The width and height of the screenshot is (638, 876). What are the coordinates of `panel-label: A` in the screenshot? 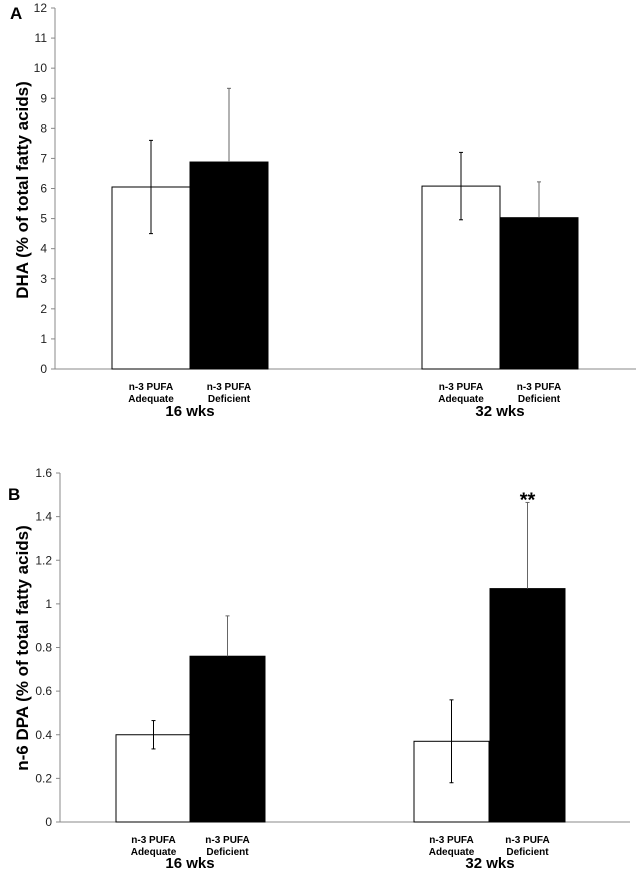 It's located at (16, 13).